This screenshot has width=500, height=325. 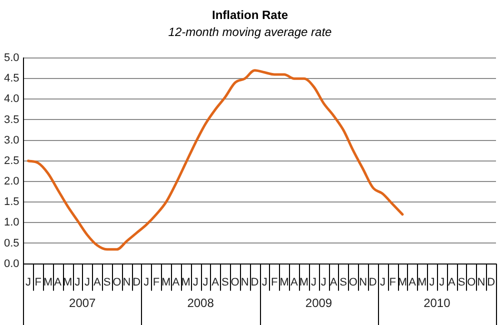 What do you see at coordinates (12, 264) in the screenshot?
I see `y-tick-label: 0.0` at bounding box center [12, 264].